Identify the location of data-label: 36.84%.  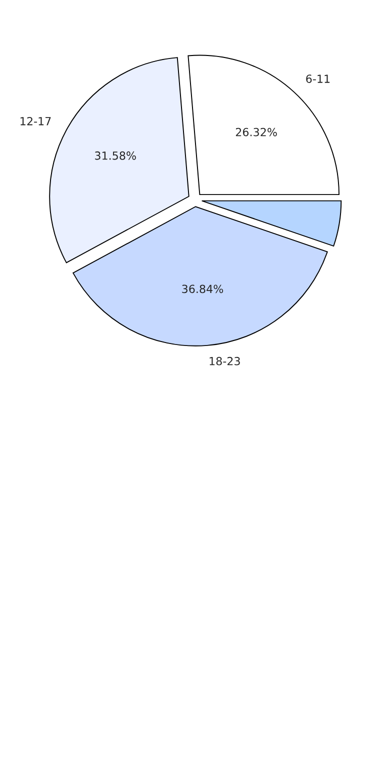
(203, 289).